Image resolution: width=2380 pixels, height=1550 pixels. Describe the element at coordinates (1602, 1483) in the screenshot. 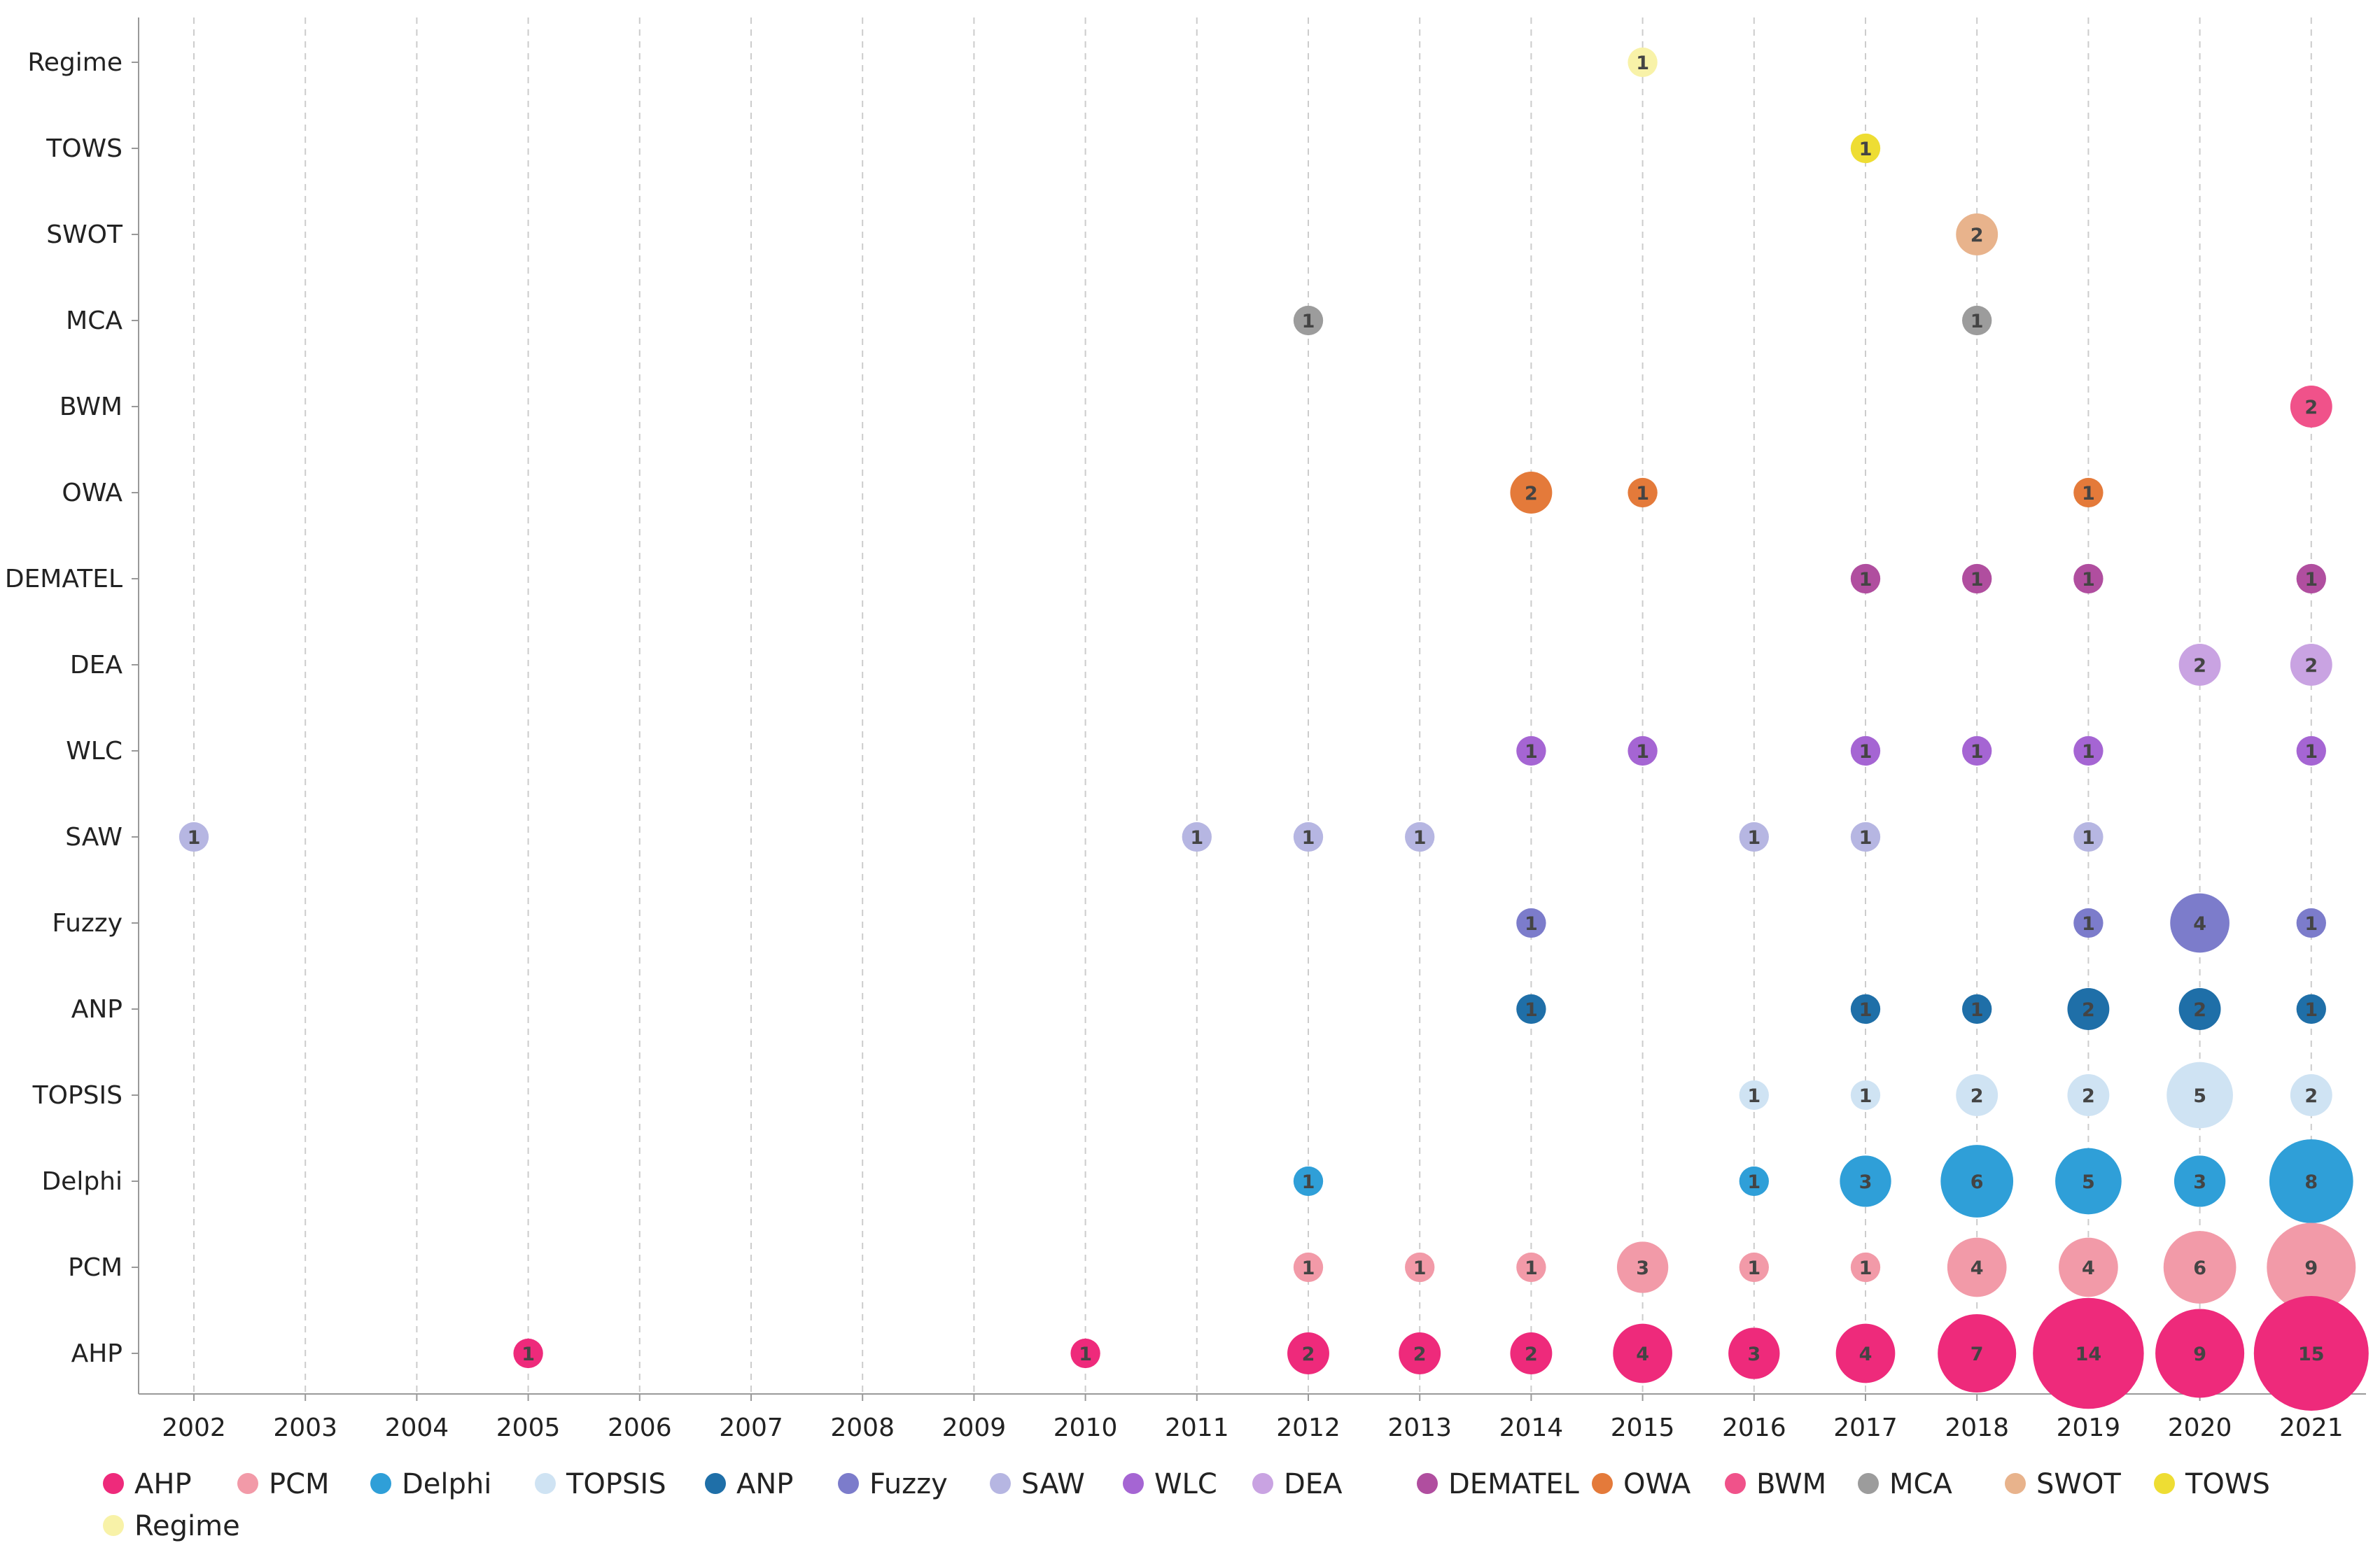

I see `legend-marker-owa` at that location.